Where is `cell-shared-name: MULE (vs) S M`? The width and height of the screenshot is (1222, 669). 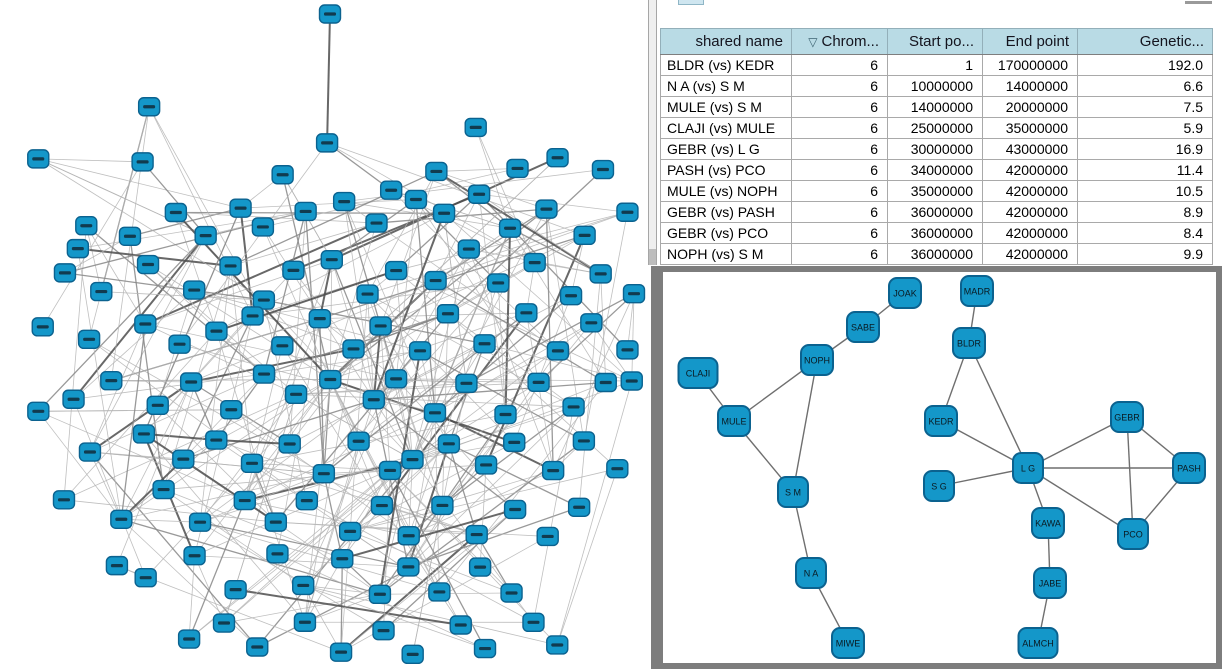 cell-shared-name: MULE (vs) S M is located at coordinates (726, 107).